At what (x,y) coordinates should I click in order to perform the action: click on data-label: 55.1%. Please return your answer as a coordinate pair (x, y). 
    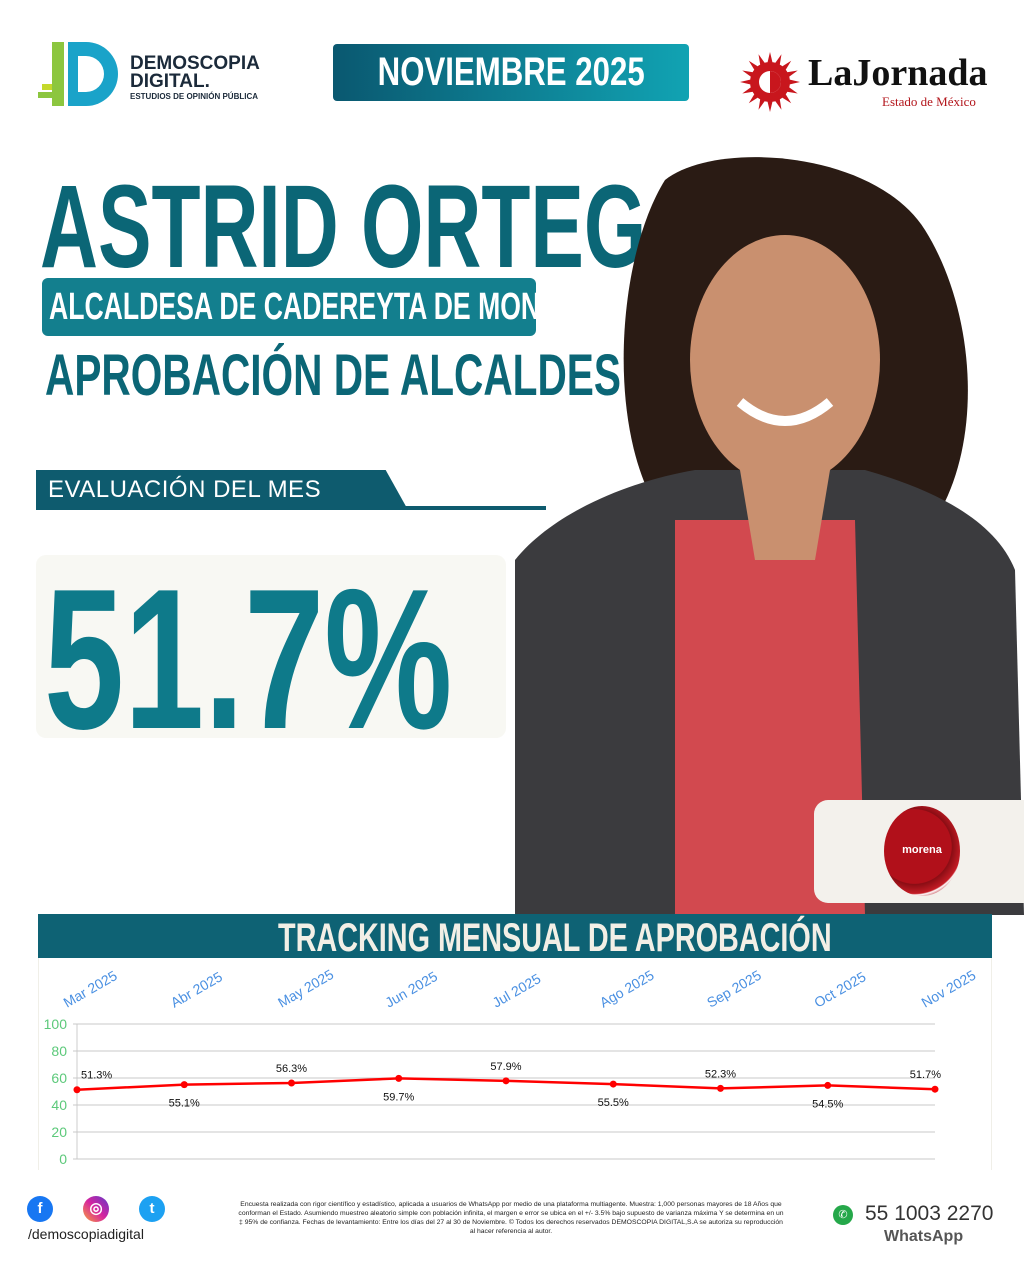
    Looking at the image, I should click on (184, 1104).